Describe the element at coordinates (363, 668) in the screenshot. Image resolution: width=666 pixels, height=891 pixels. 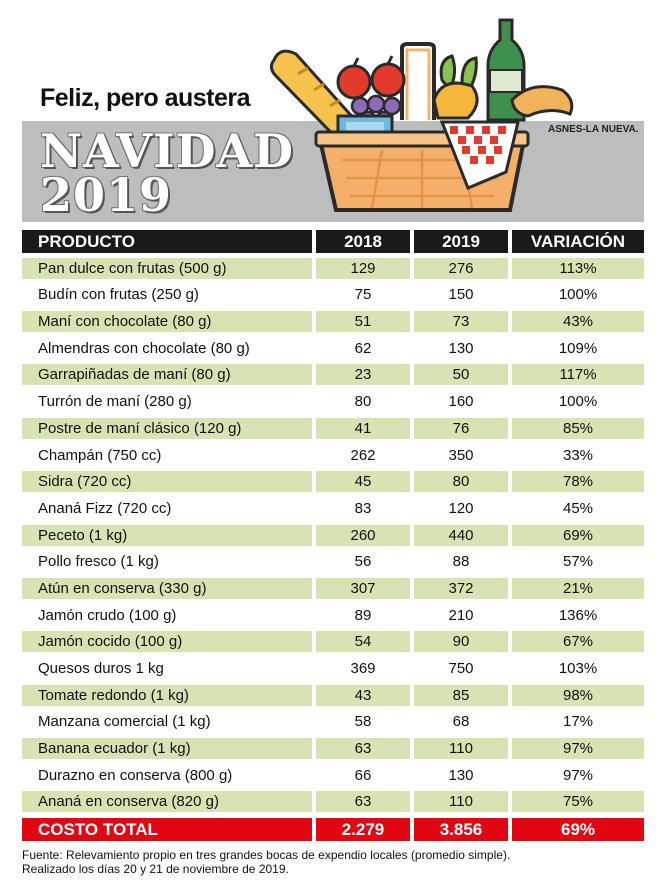
I see `table-row-cell-1: 369` at that location.